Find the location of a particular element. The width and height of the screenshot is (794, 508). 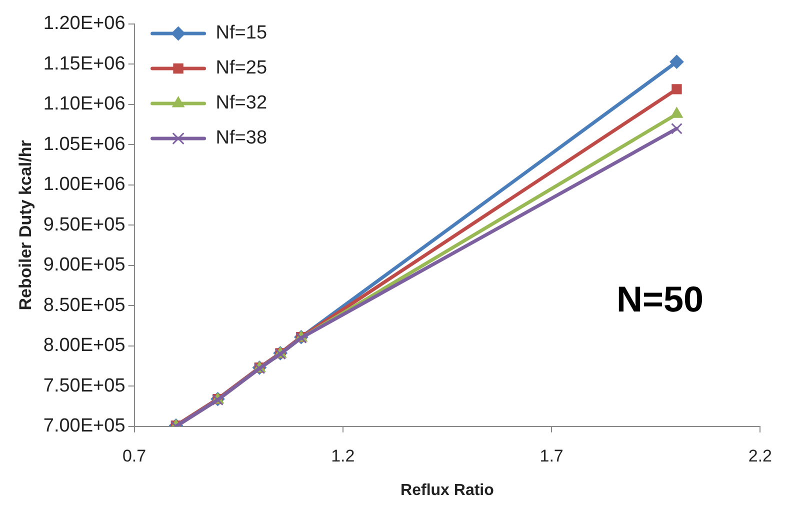

y-tick-label: 1.00E+06 is located at coordinates (84, 185).